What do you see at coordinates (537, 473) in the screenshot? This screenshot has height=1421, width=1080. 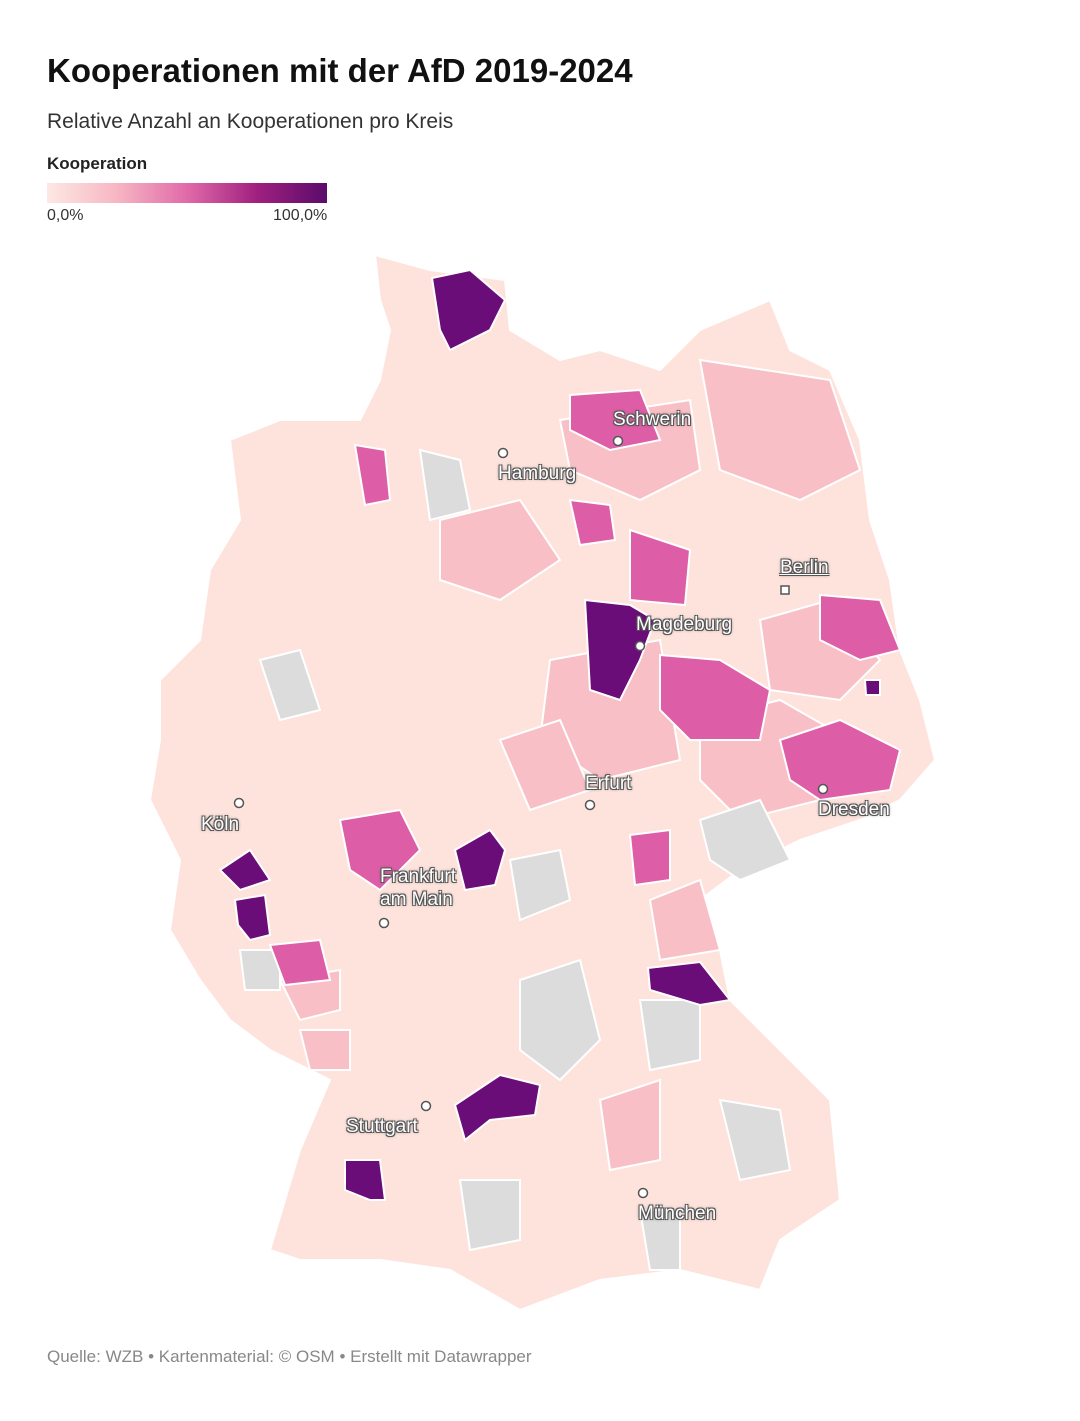 I see `city-label: Hamburg` at bounding box center [537, 473].